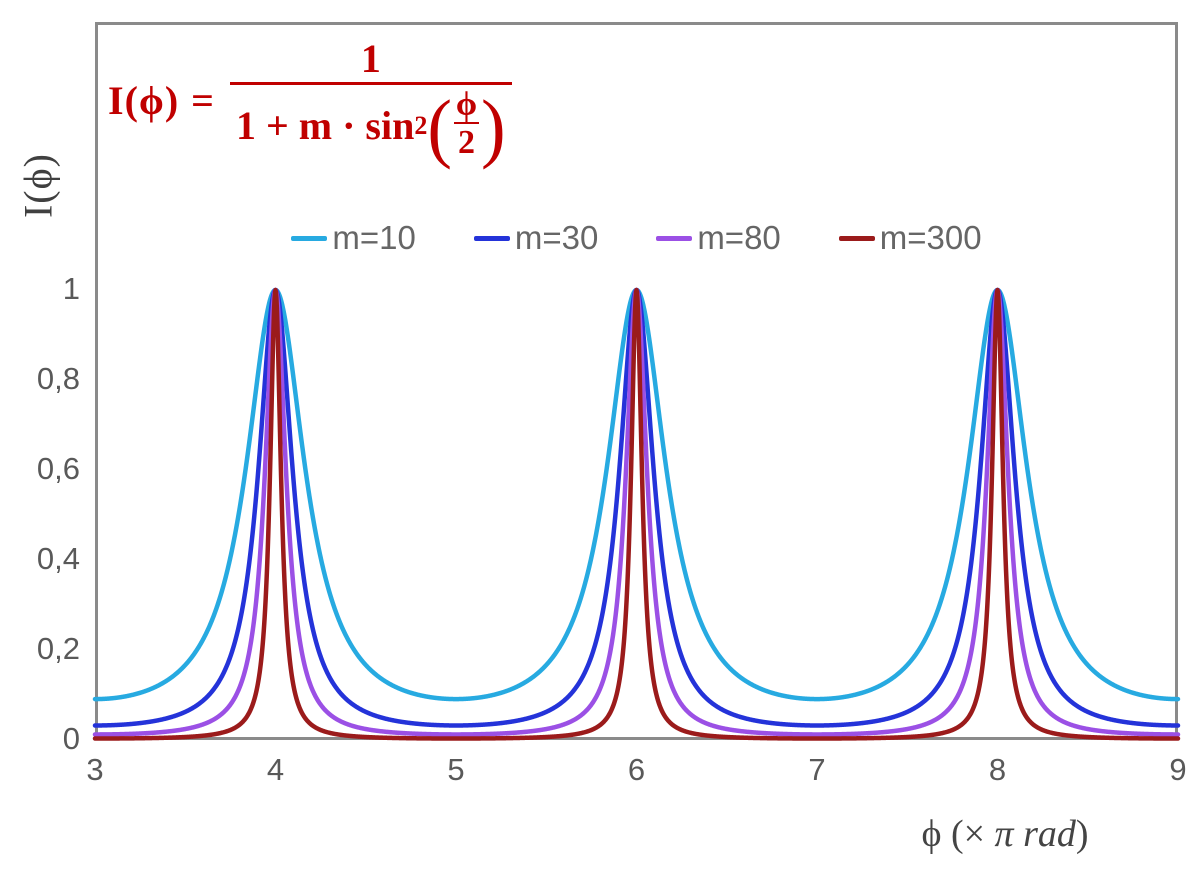  Describe the element at coordinates (930, 237) in the screenshot. I see `legend-label: m=300` at that location.